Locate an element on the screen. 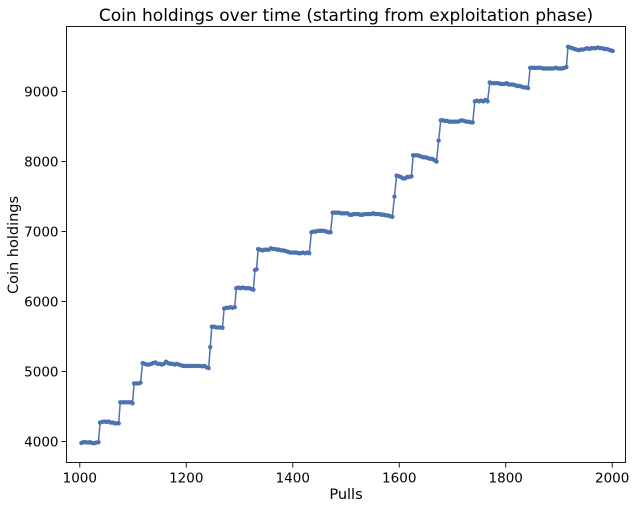 The width and height of the screenshot is (632, 508). y-tick-label: 5000 is located at coordinates (41, 373).